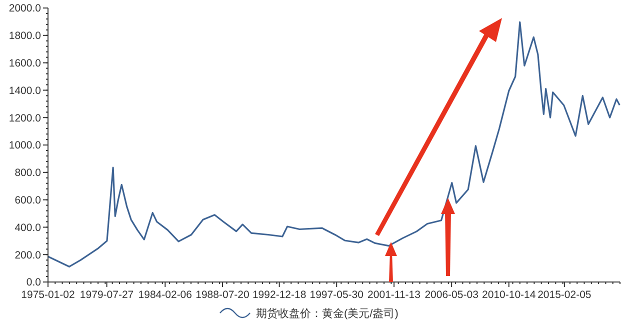 Image resolution: width=640 pixels, height=323 pixels. What do you see at coordinates (48, 295) in the screenshot?
I see `x-tick-label: 1975-01-02` at bounding box center [48, 295].